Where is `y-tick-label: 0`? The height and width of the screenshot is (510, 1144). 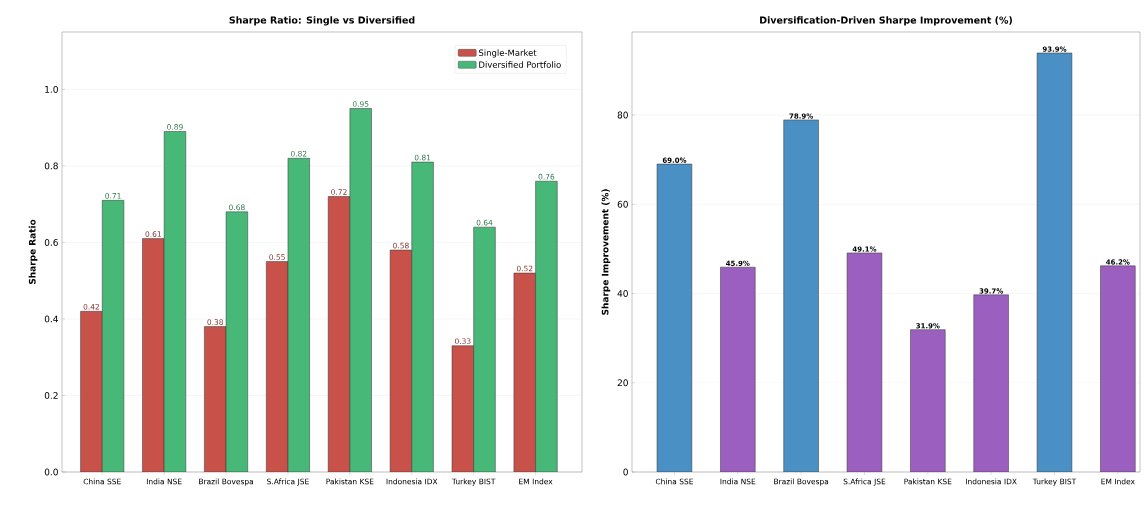
y-tick-label: 0 is located at coordinates (625, 472).